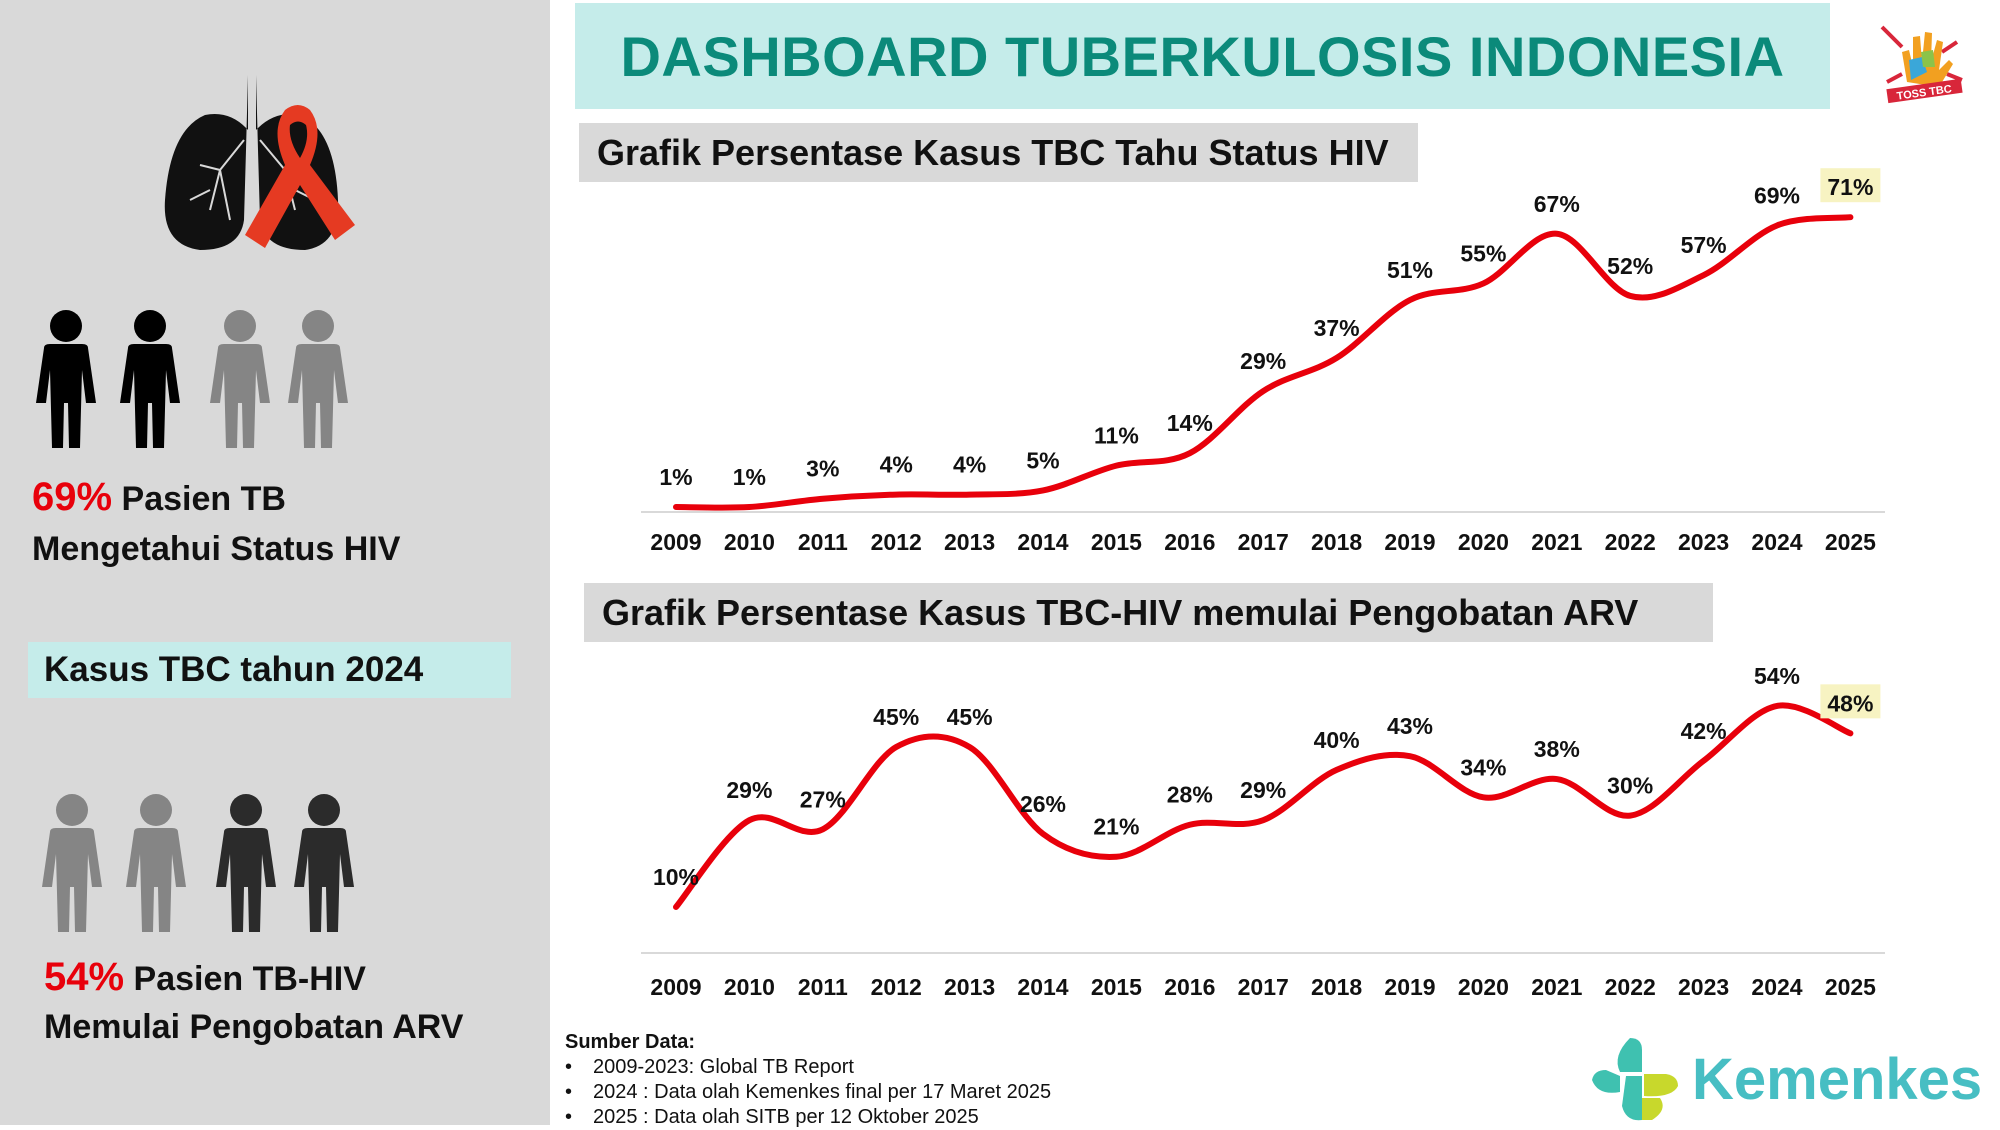  I want to click on lungs-ribbon-icon, so click(259, 162).